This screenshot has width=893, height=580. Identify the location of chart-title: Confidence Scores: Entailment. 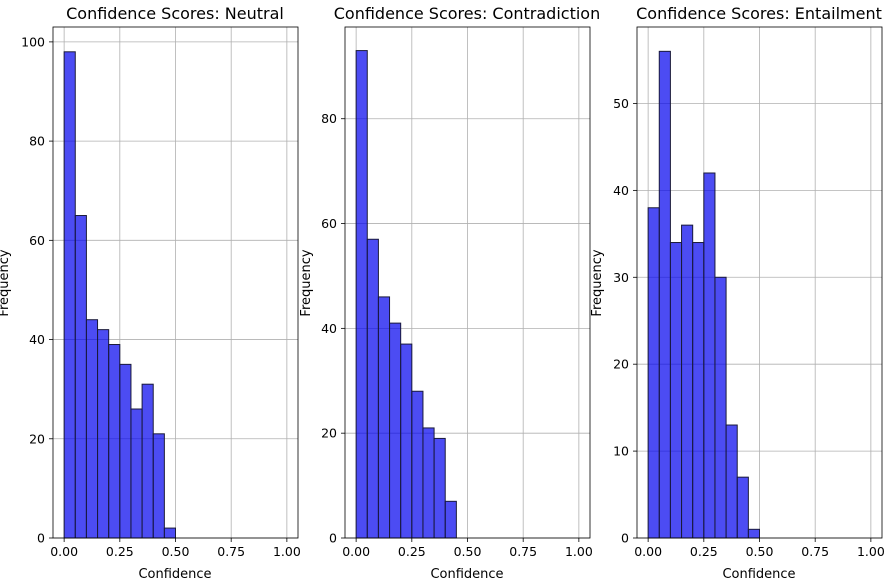
(759, 13).